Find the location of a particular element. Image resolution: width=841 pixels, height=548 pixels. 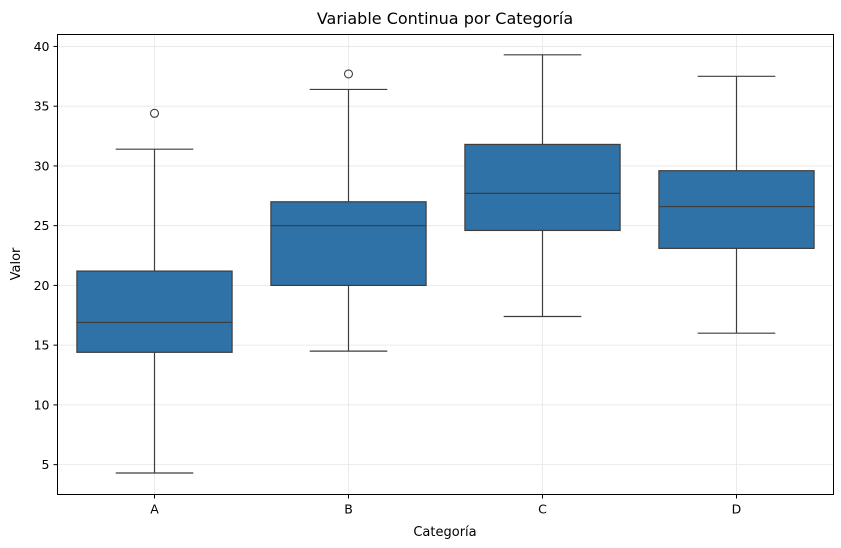

x-tick-label: D is located at coordinates (737, 509).